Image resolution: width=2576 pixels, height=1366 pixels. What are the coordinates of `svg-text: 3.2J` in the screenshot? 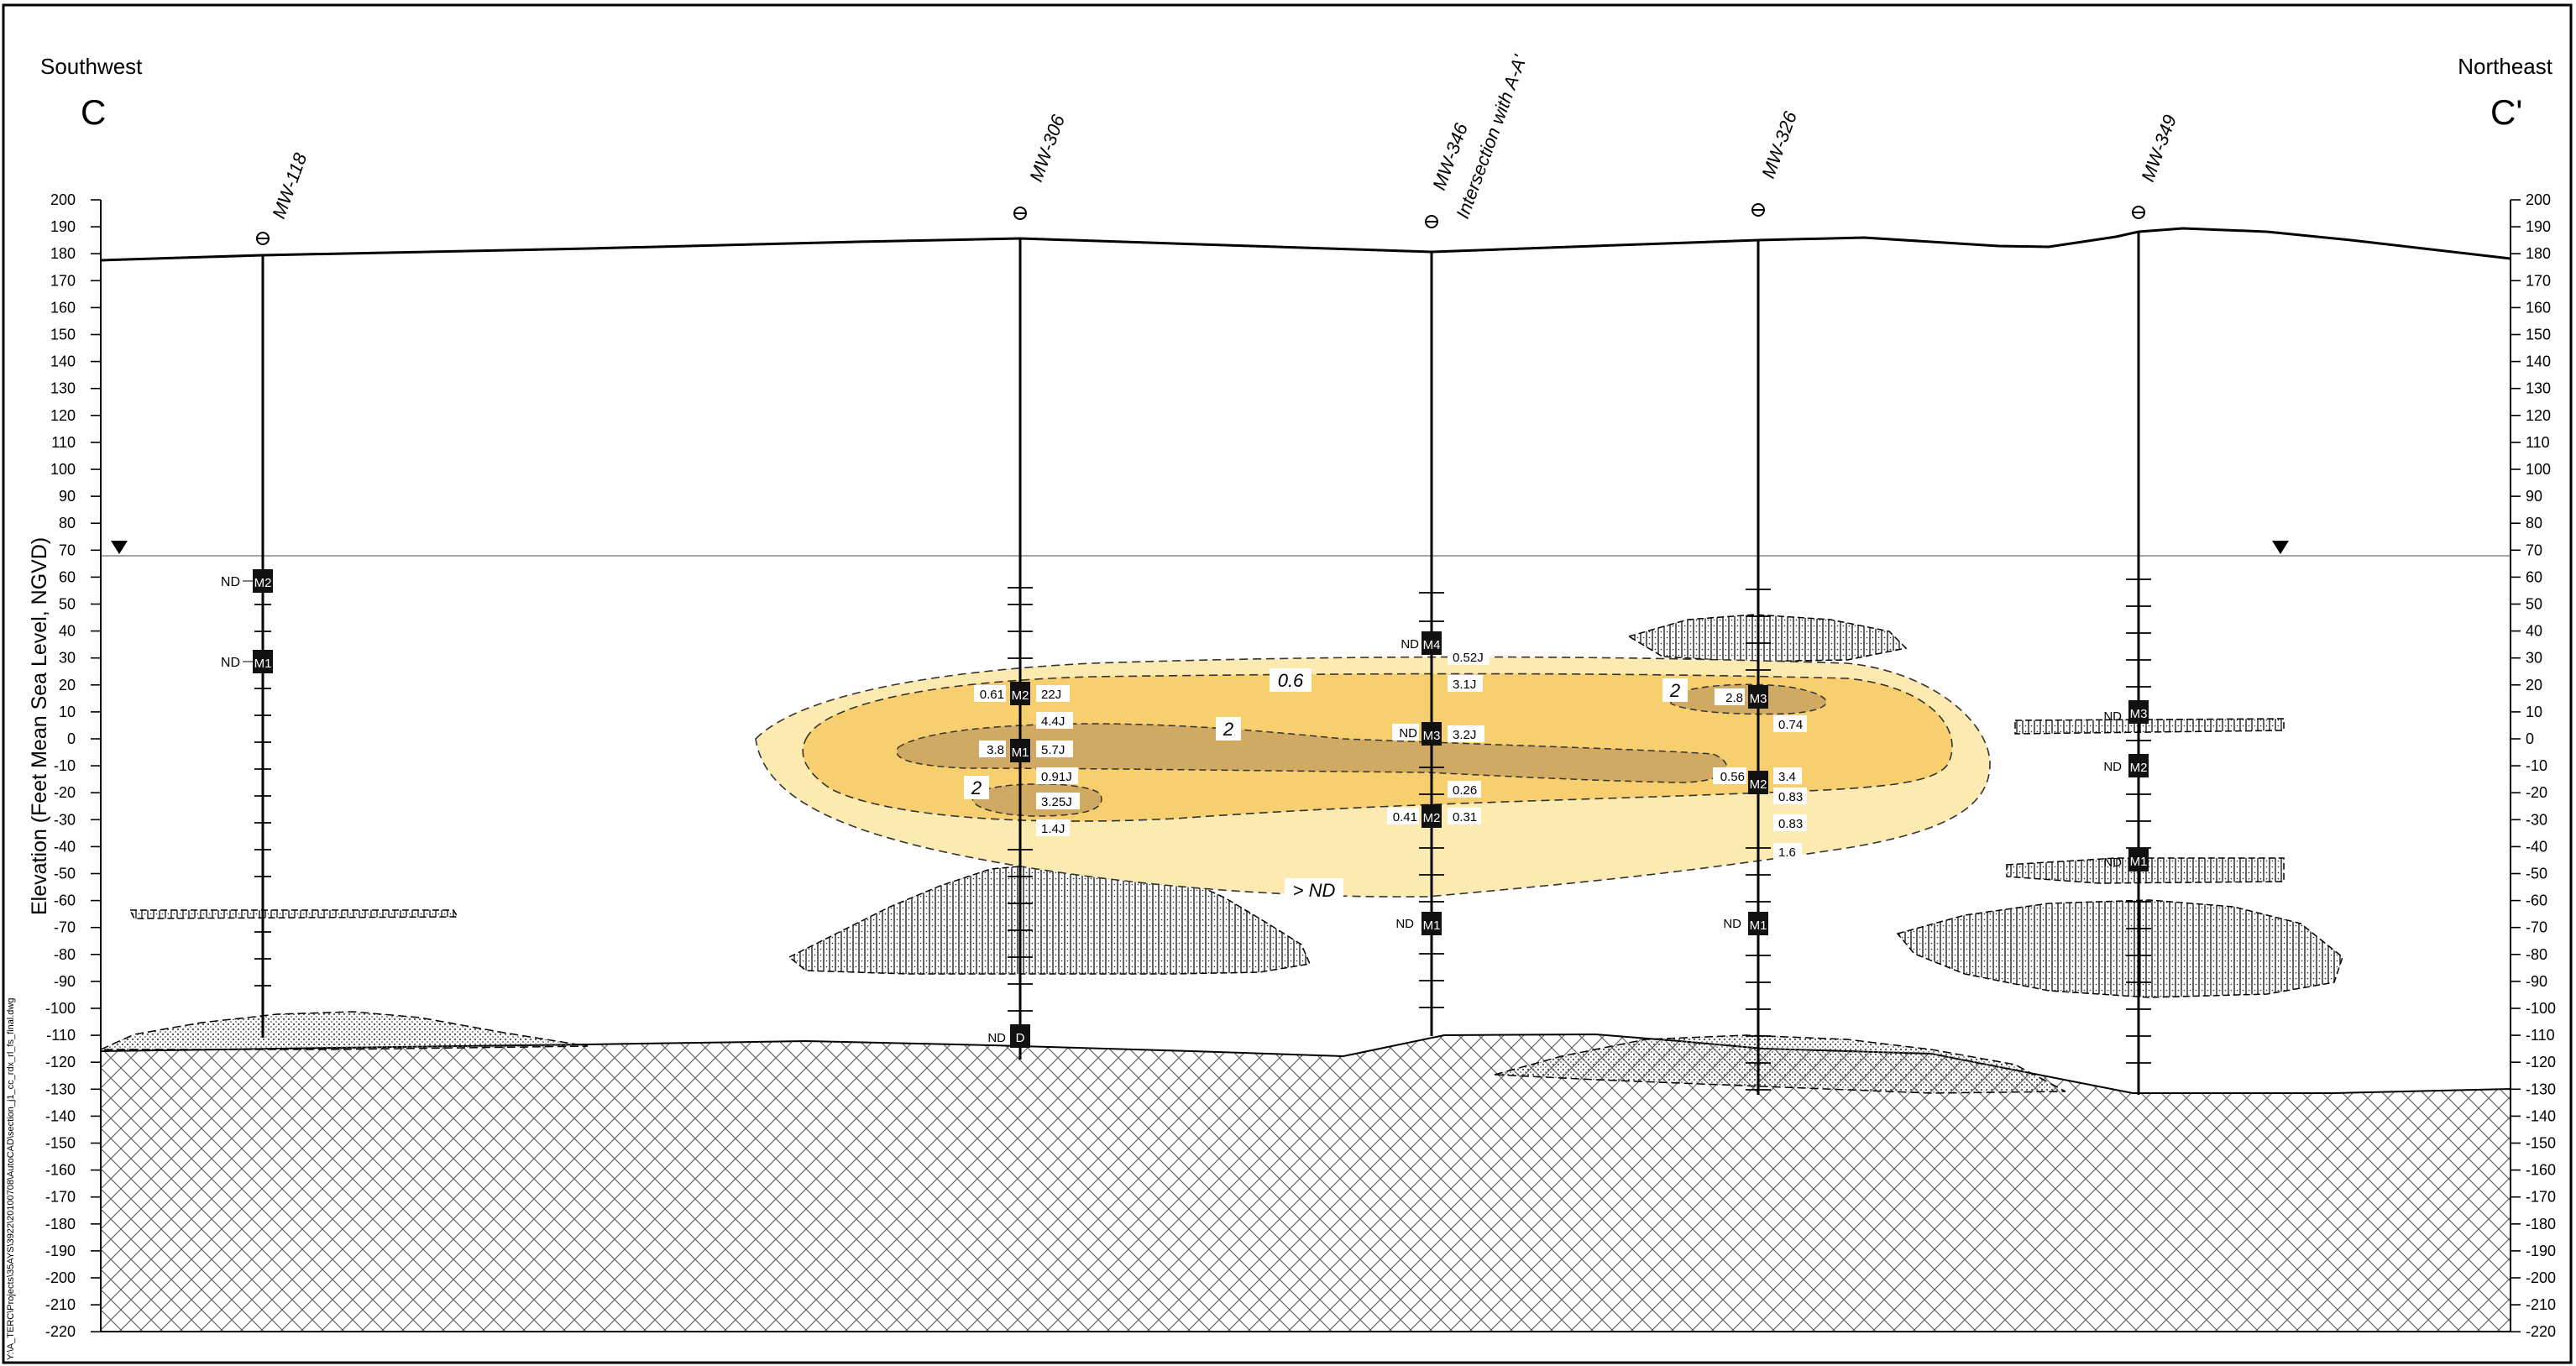 It's located at (1464, 735).